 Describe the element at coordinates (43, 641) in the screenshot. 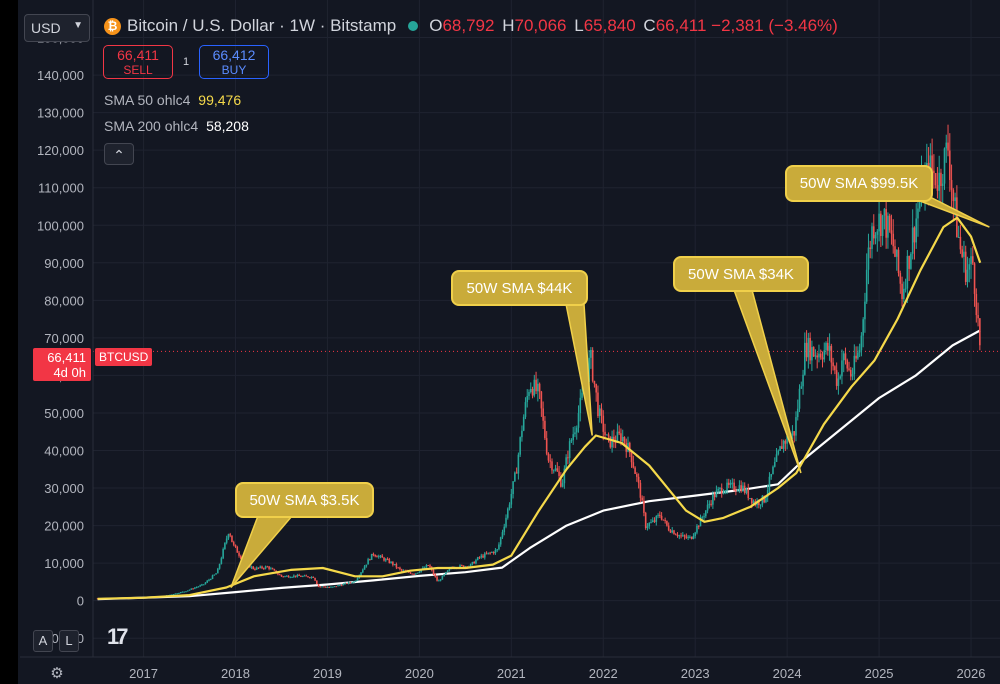

I see `auto-scale-button: A` at that location.